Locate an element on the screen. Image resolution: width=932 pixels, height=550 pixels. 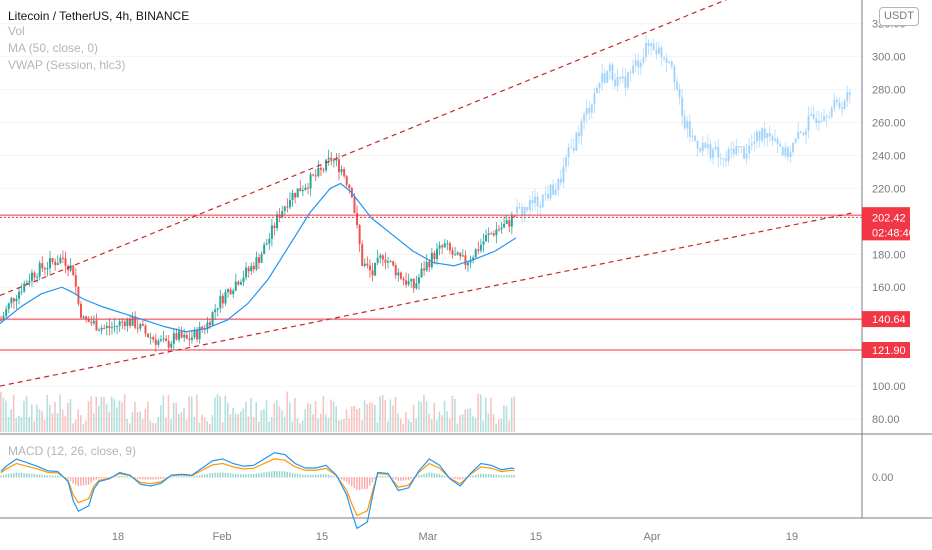
currency-button: USDT is located at coordinates (899, 16).